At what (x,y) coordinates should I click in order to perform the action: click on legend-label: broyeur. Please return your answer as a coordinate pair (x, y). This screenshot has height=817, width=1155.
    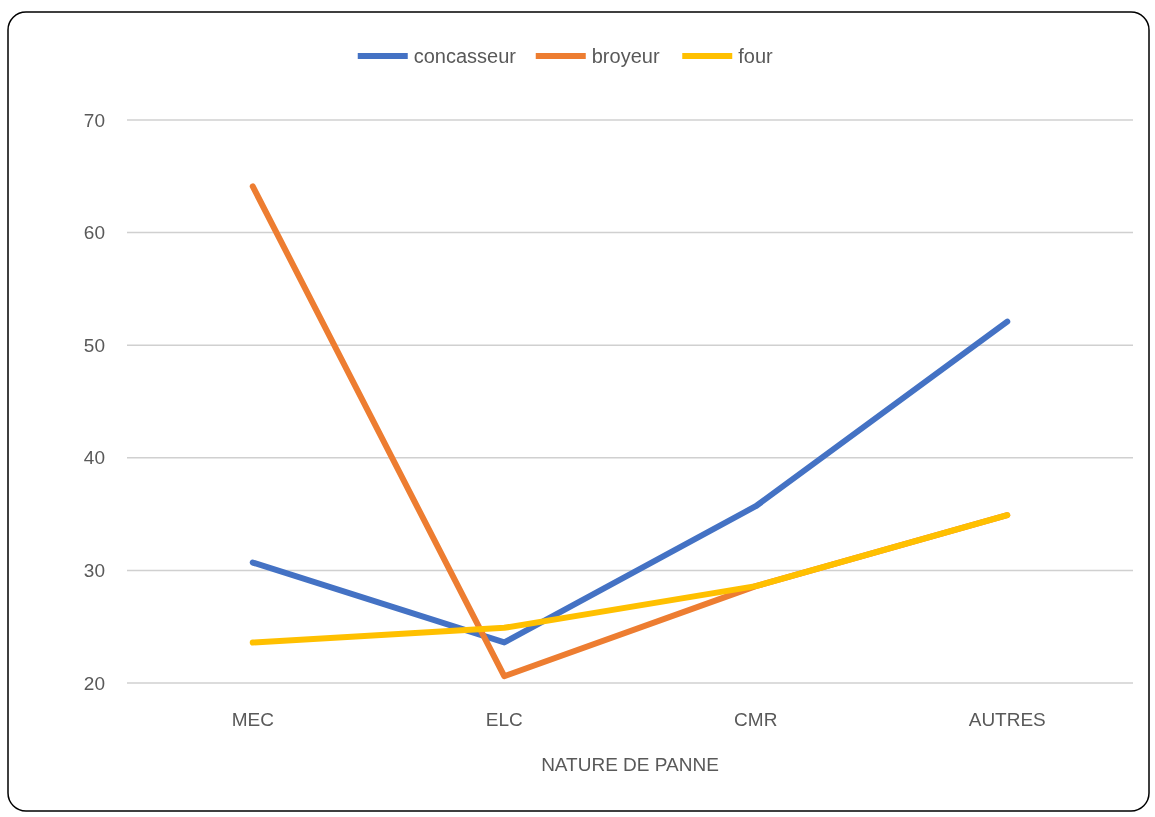
    Looking at the image, I should click on (625, 56).